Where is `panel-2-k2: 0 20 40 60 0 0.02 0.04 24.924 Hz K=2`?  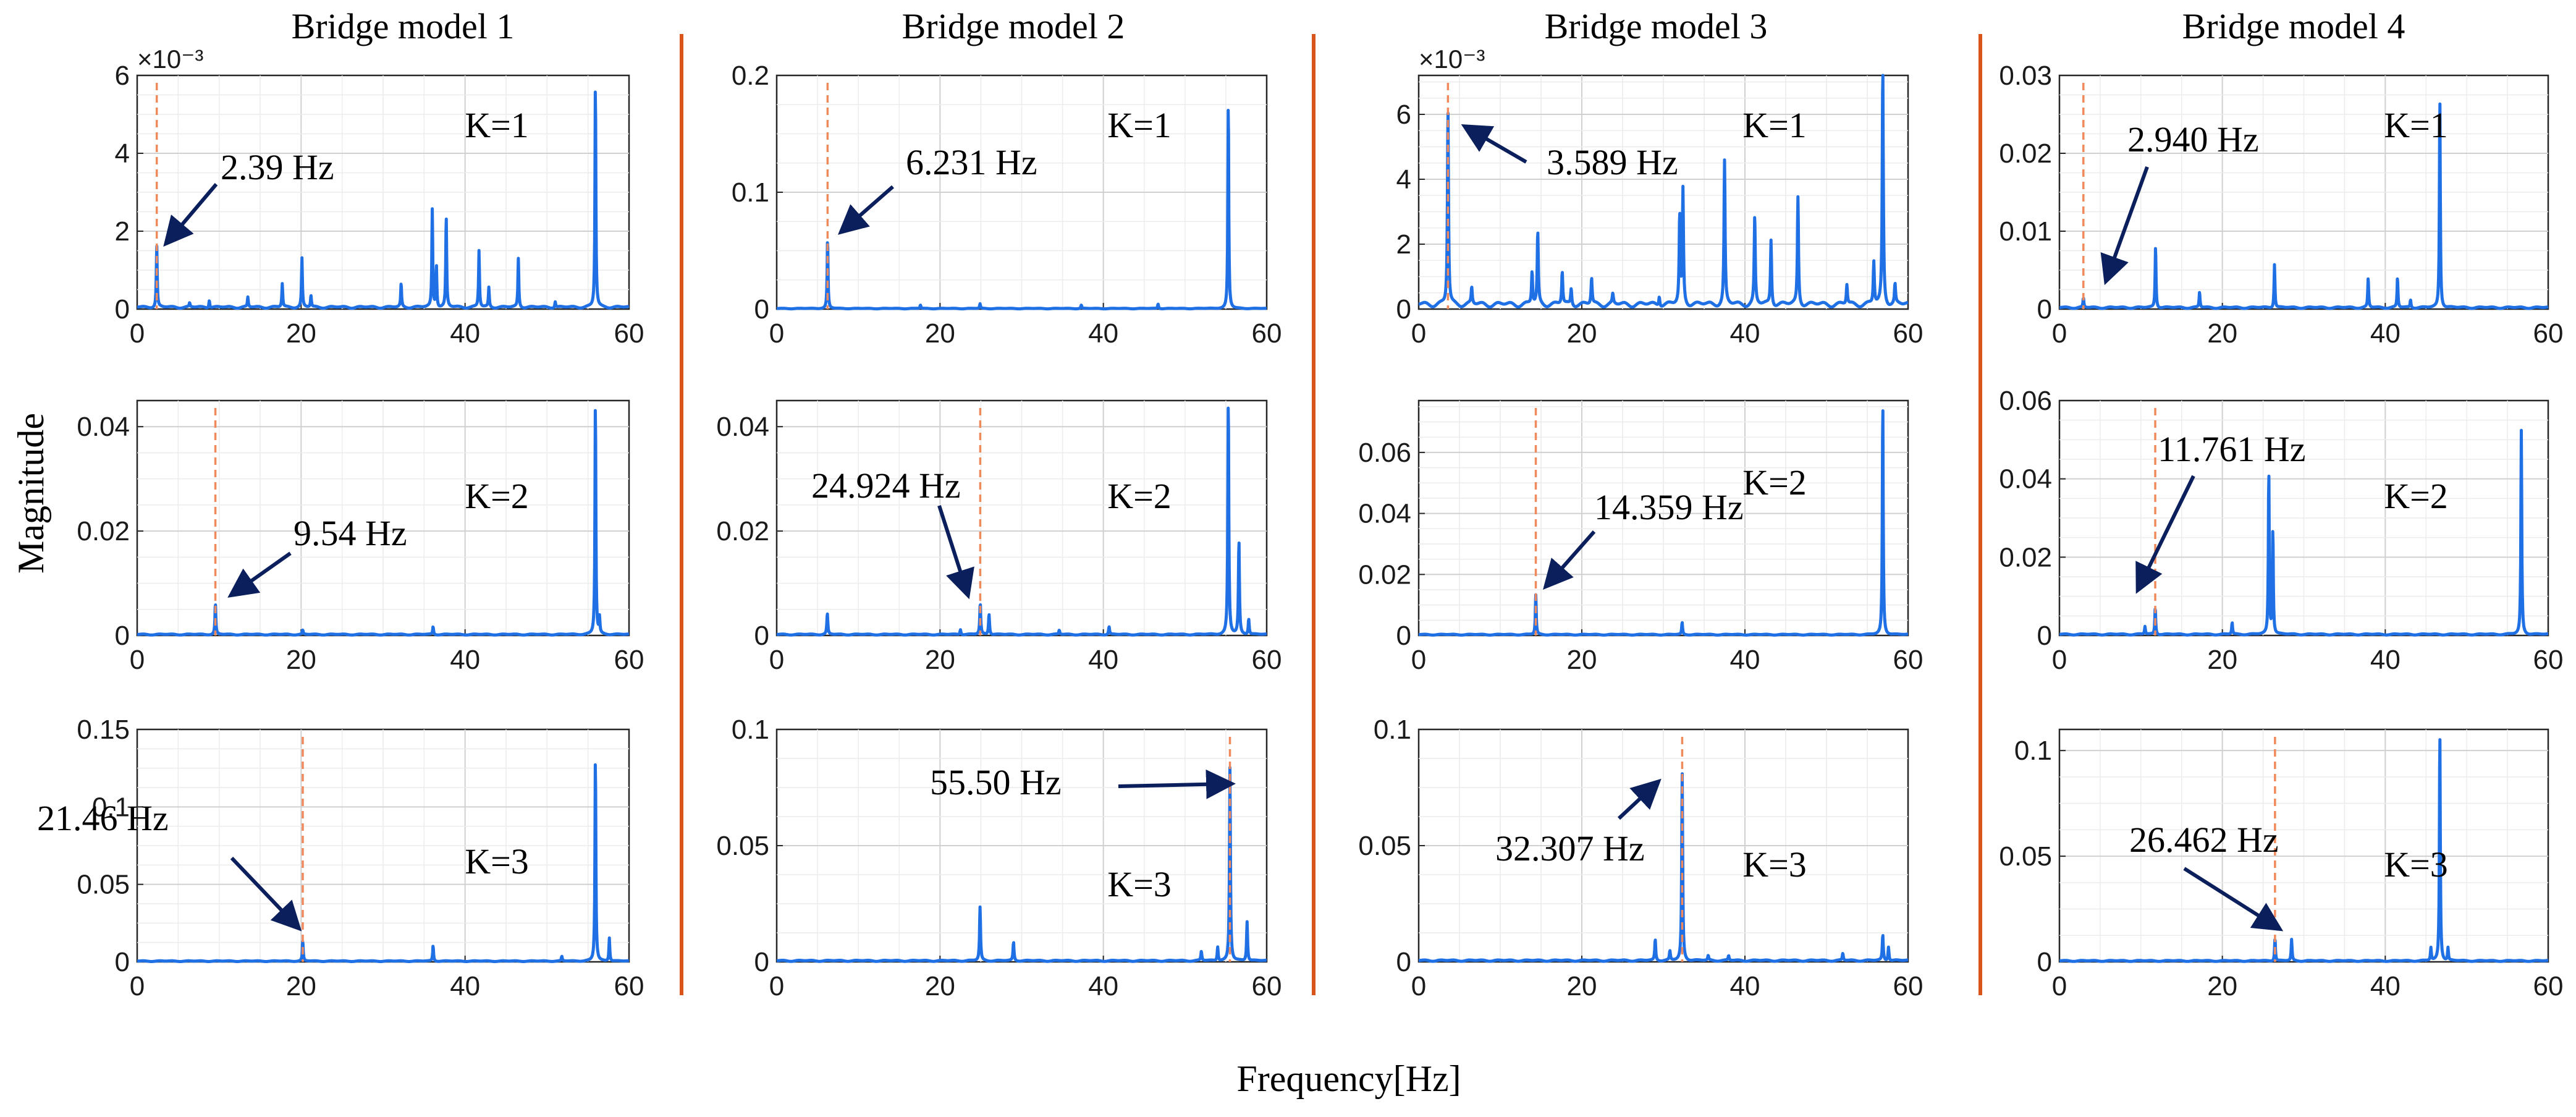
panel-2-k2: 0 20 40 60 0 0.02 0.04 24.924 Hz K=2 is located at coordinates (999, 537).